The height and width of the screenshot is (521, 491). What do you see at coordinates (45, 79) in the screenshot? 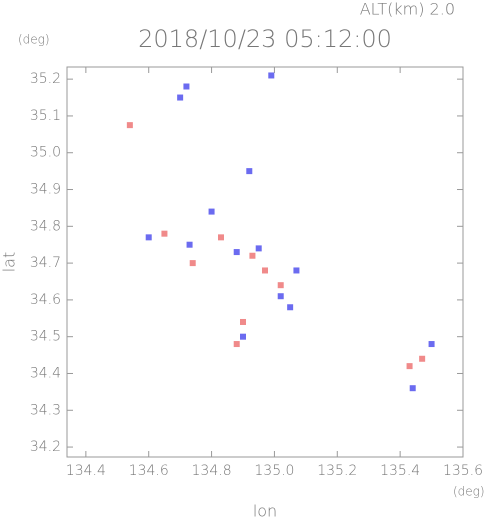
I see `y-tick-label: 35.2` at bounding box center [45, 79].